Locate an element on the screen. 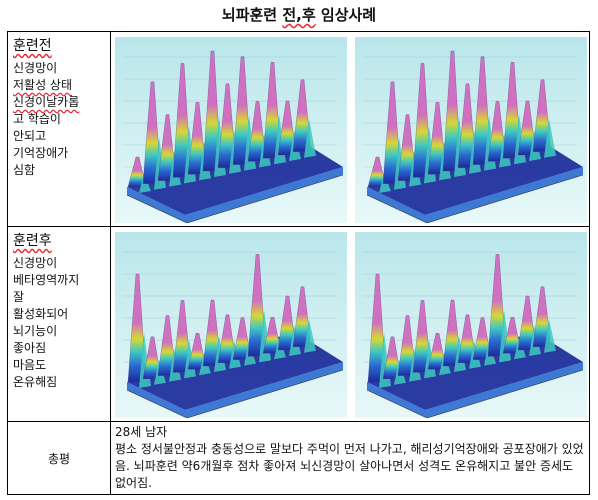 This screenshot has height=500, width=598. after-line-7: 마음도 is located at coordinates (30, 365).